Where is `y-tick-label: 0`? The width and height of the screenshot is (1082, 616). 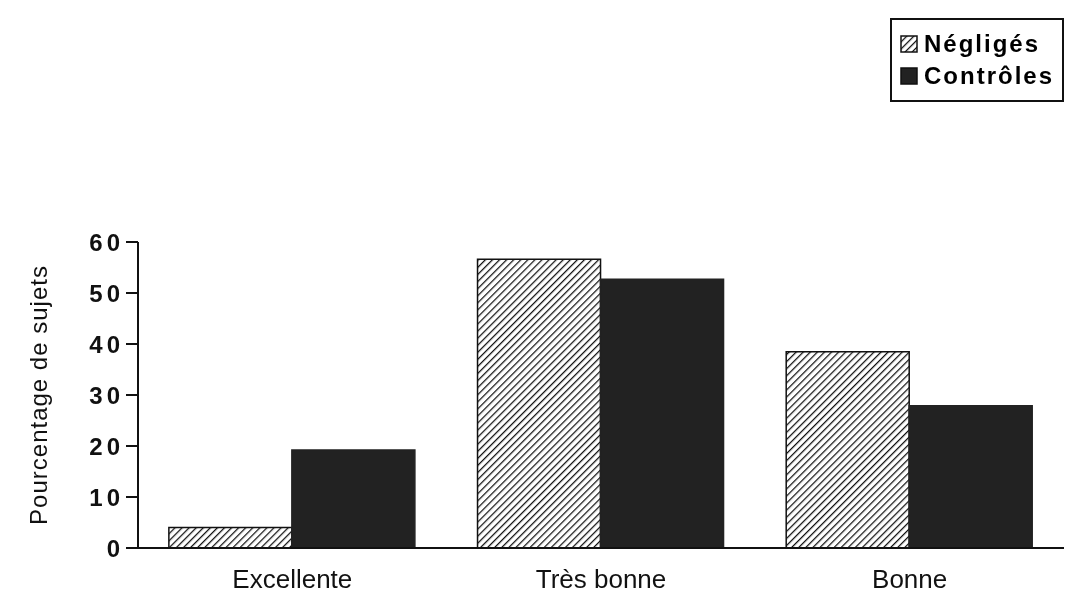 y-tick-label: 0 is located at coordinates (115, 548).